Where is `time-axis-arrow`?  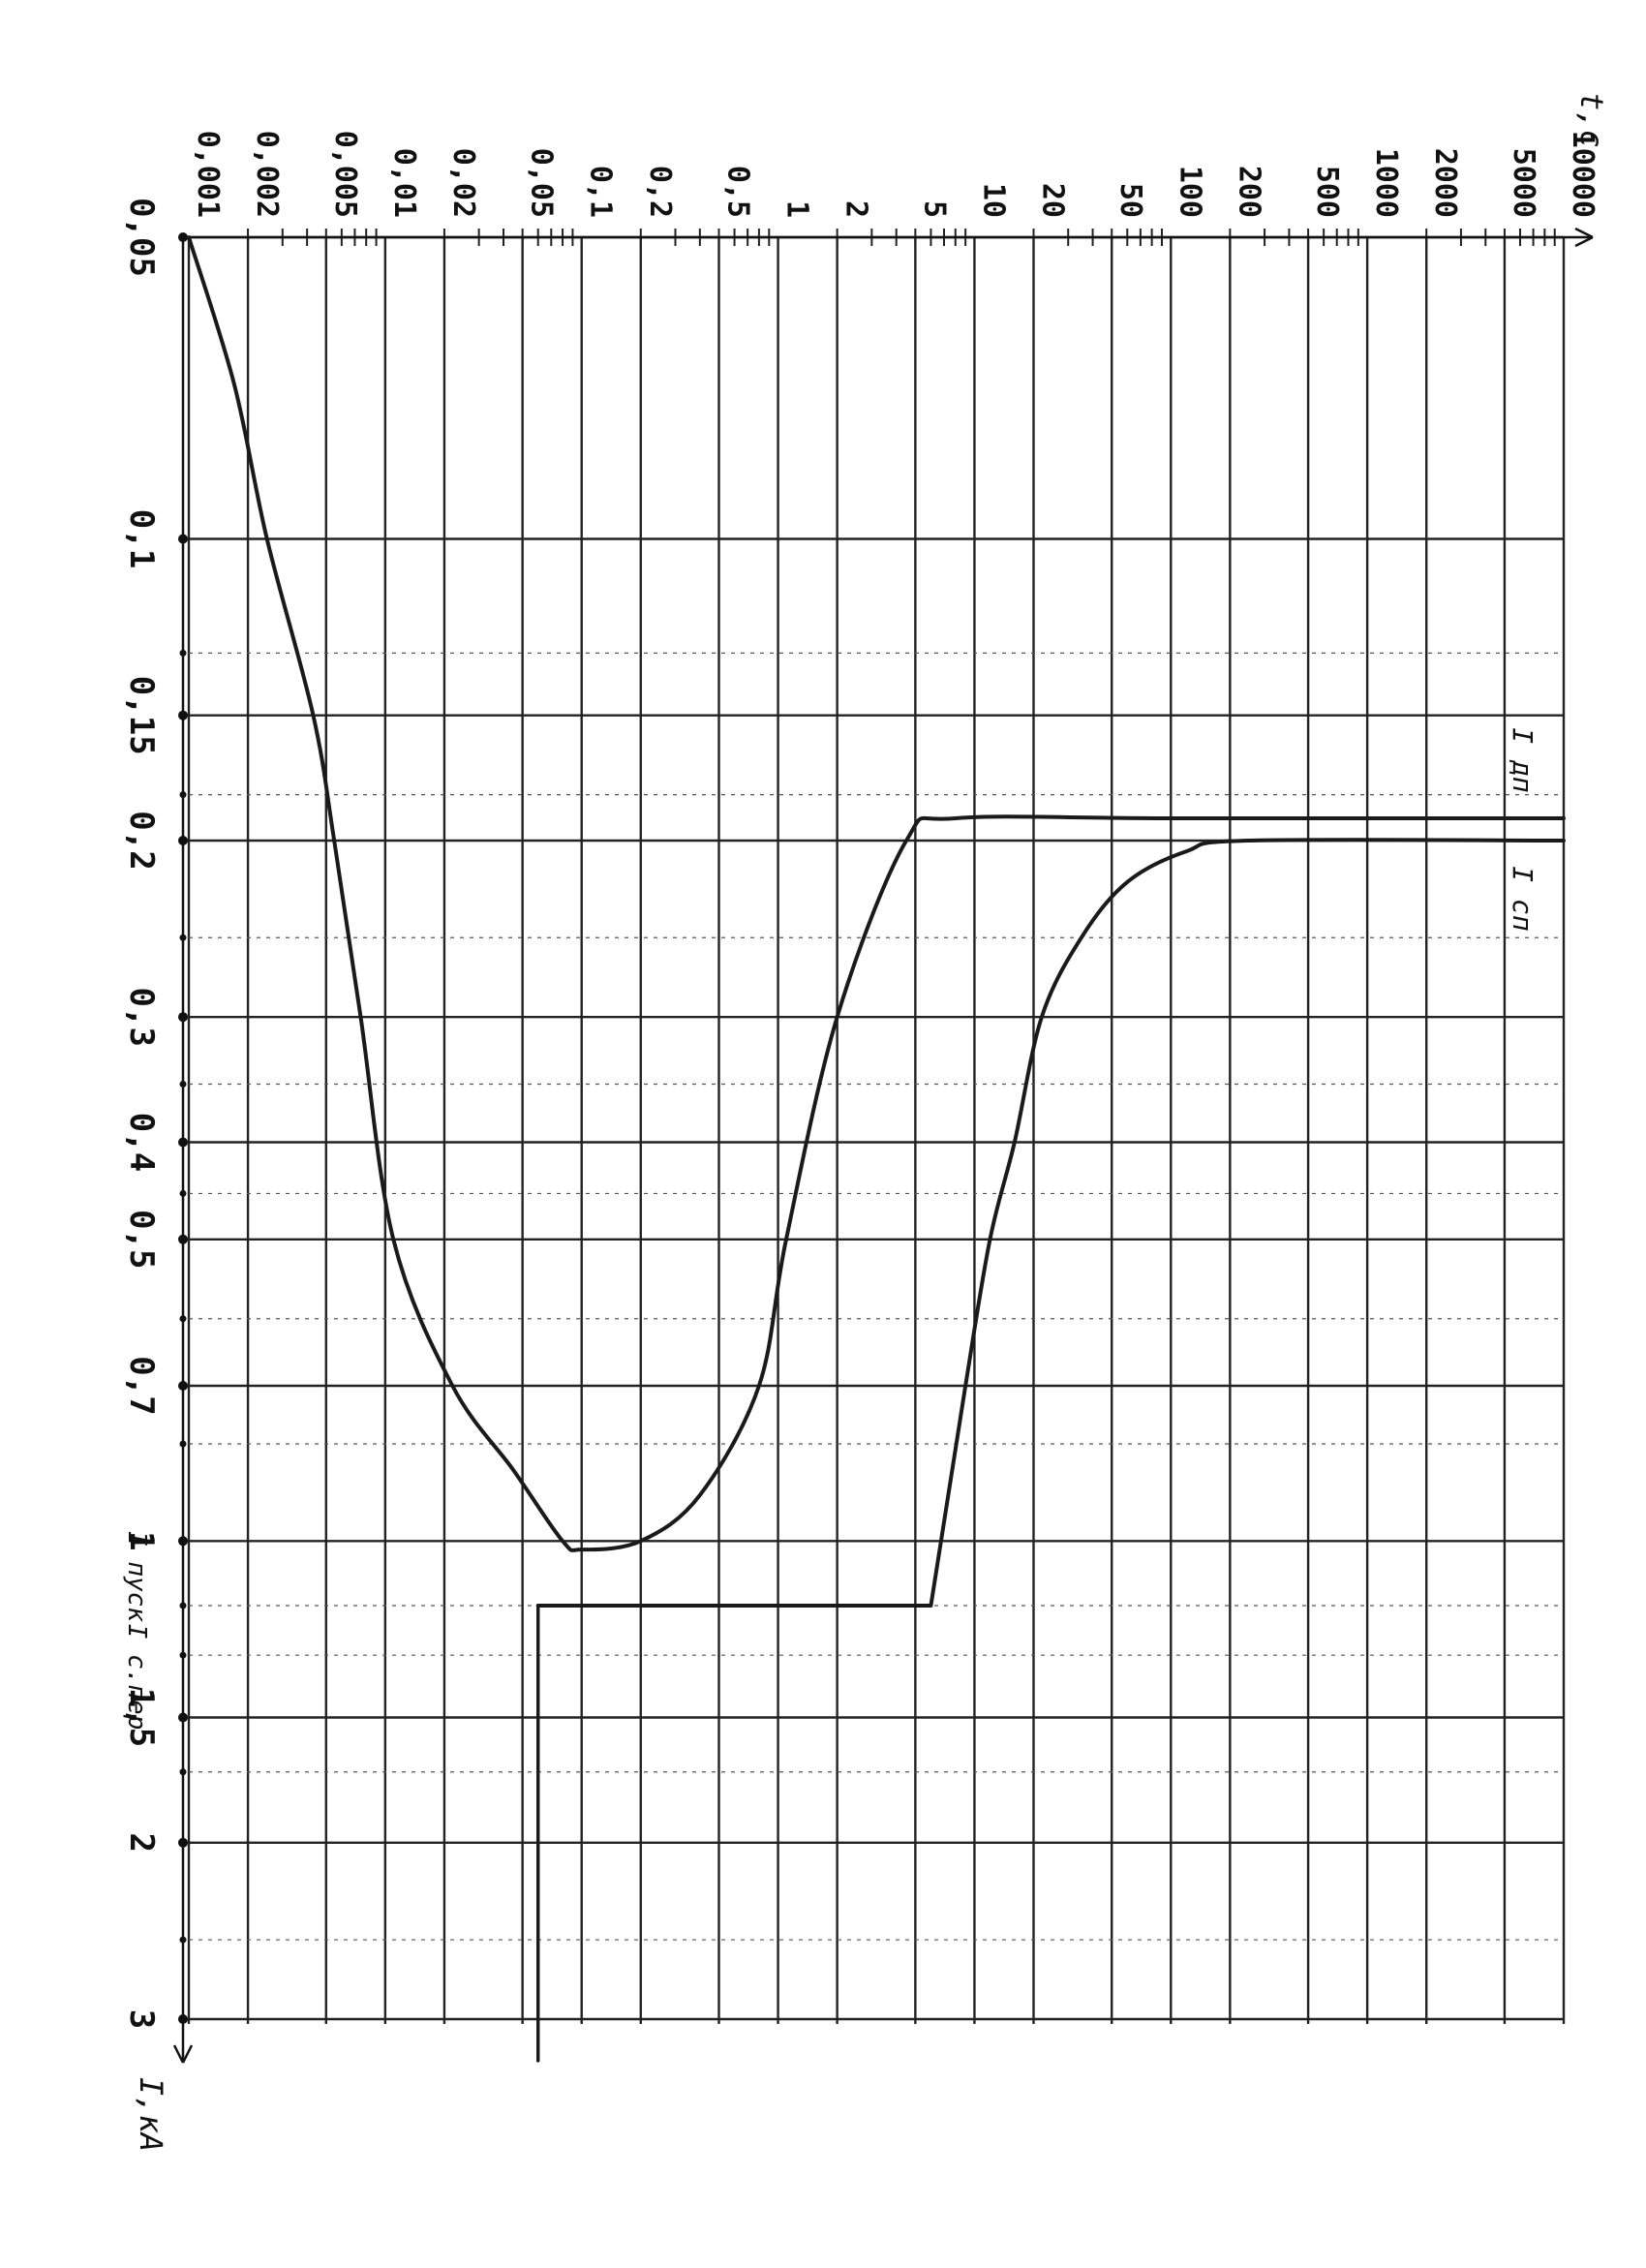 time-axis-arrow is located at coordinates (1584, 238).